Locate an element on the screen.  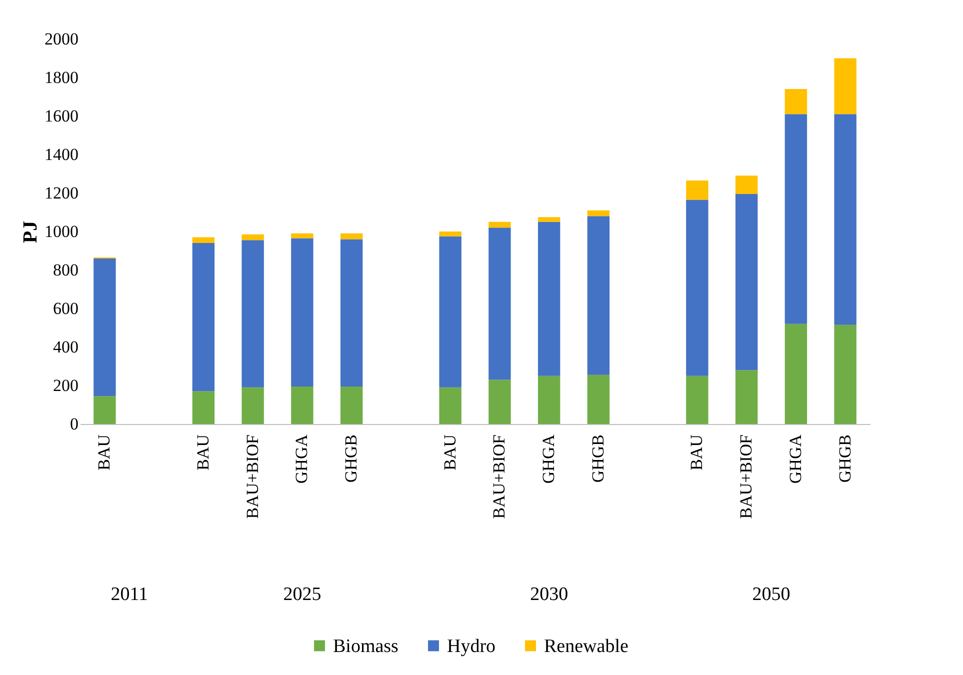
legend-label: Hydro is located at coordinates (471, 646).